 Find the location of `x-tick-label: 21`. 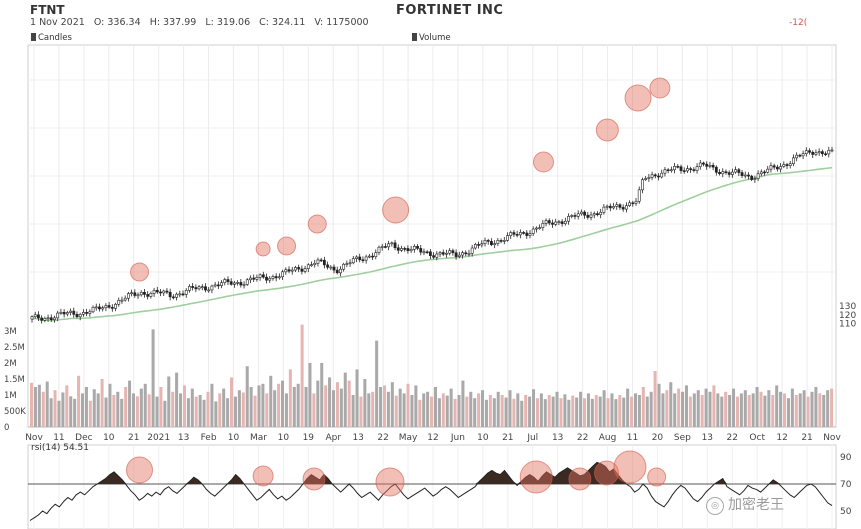

x-tick-label: 21 is located at coordinates (133, 438).